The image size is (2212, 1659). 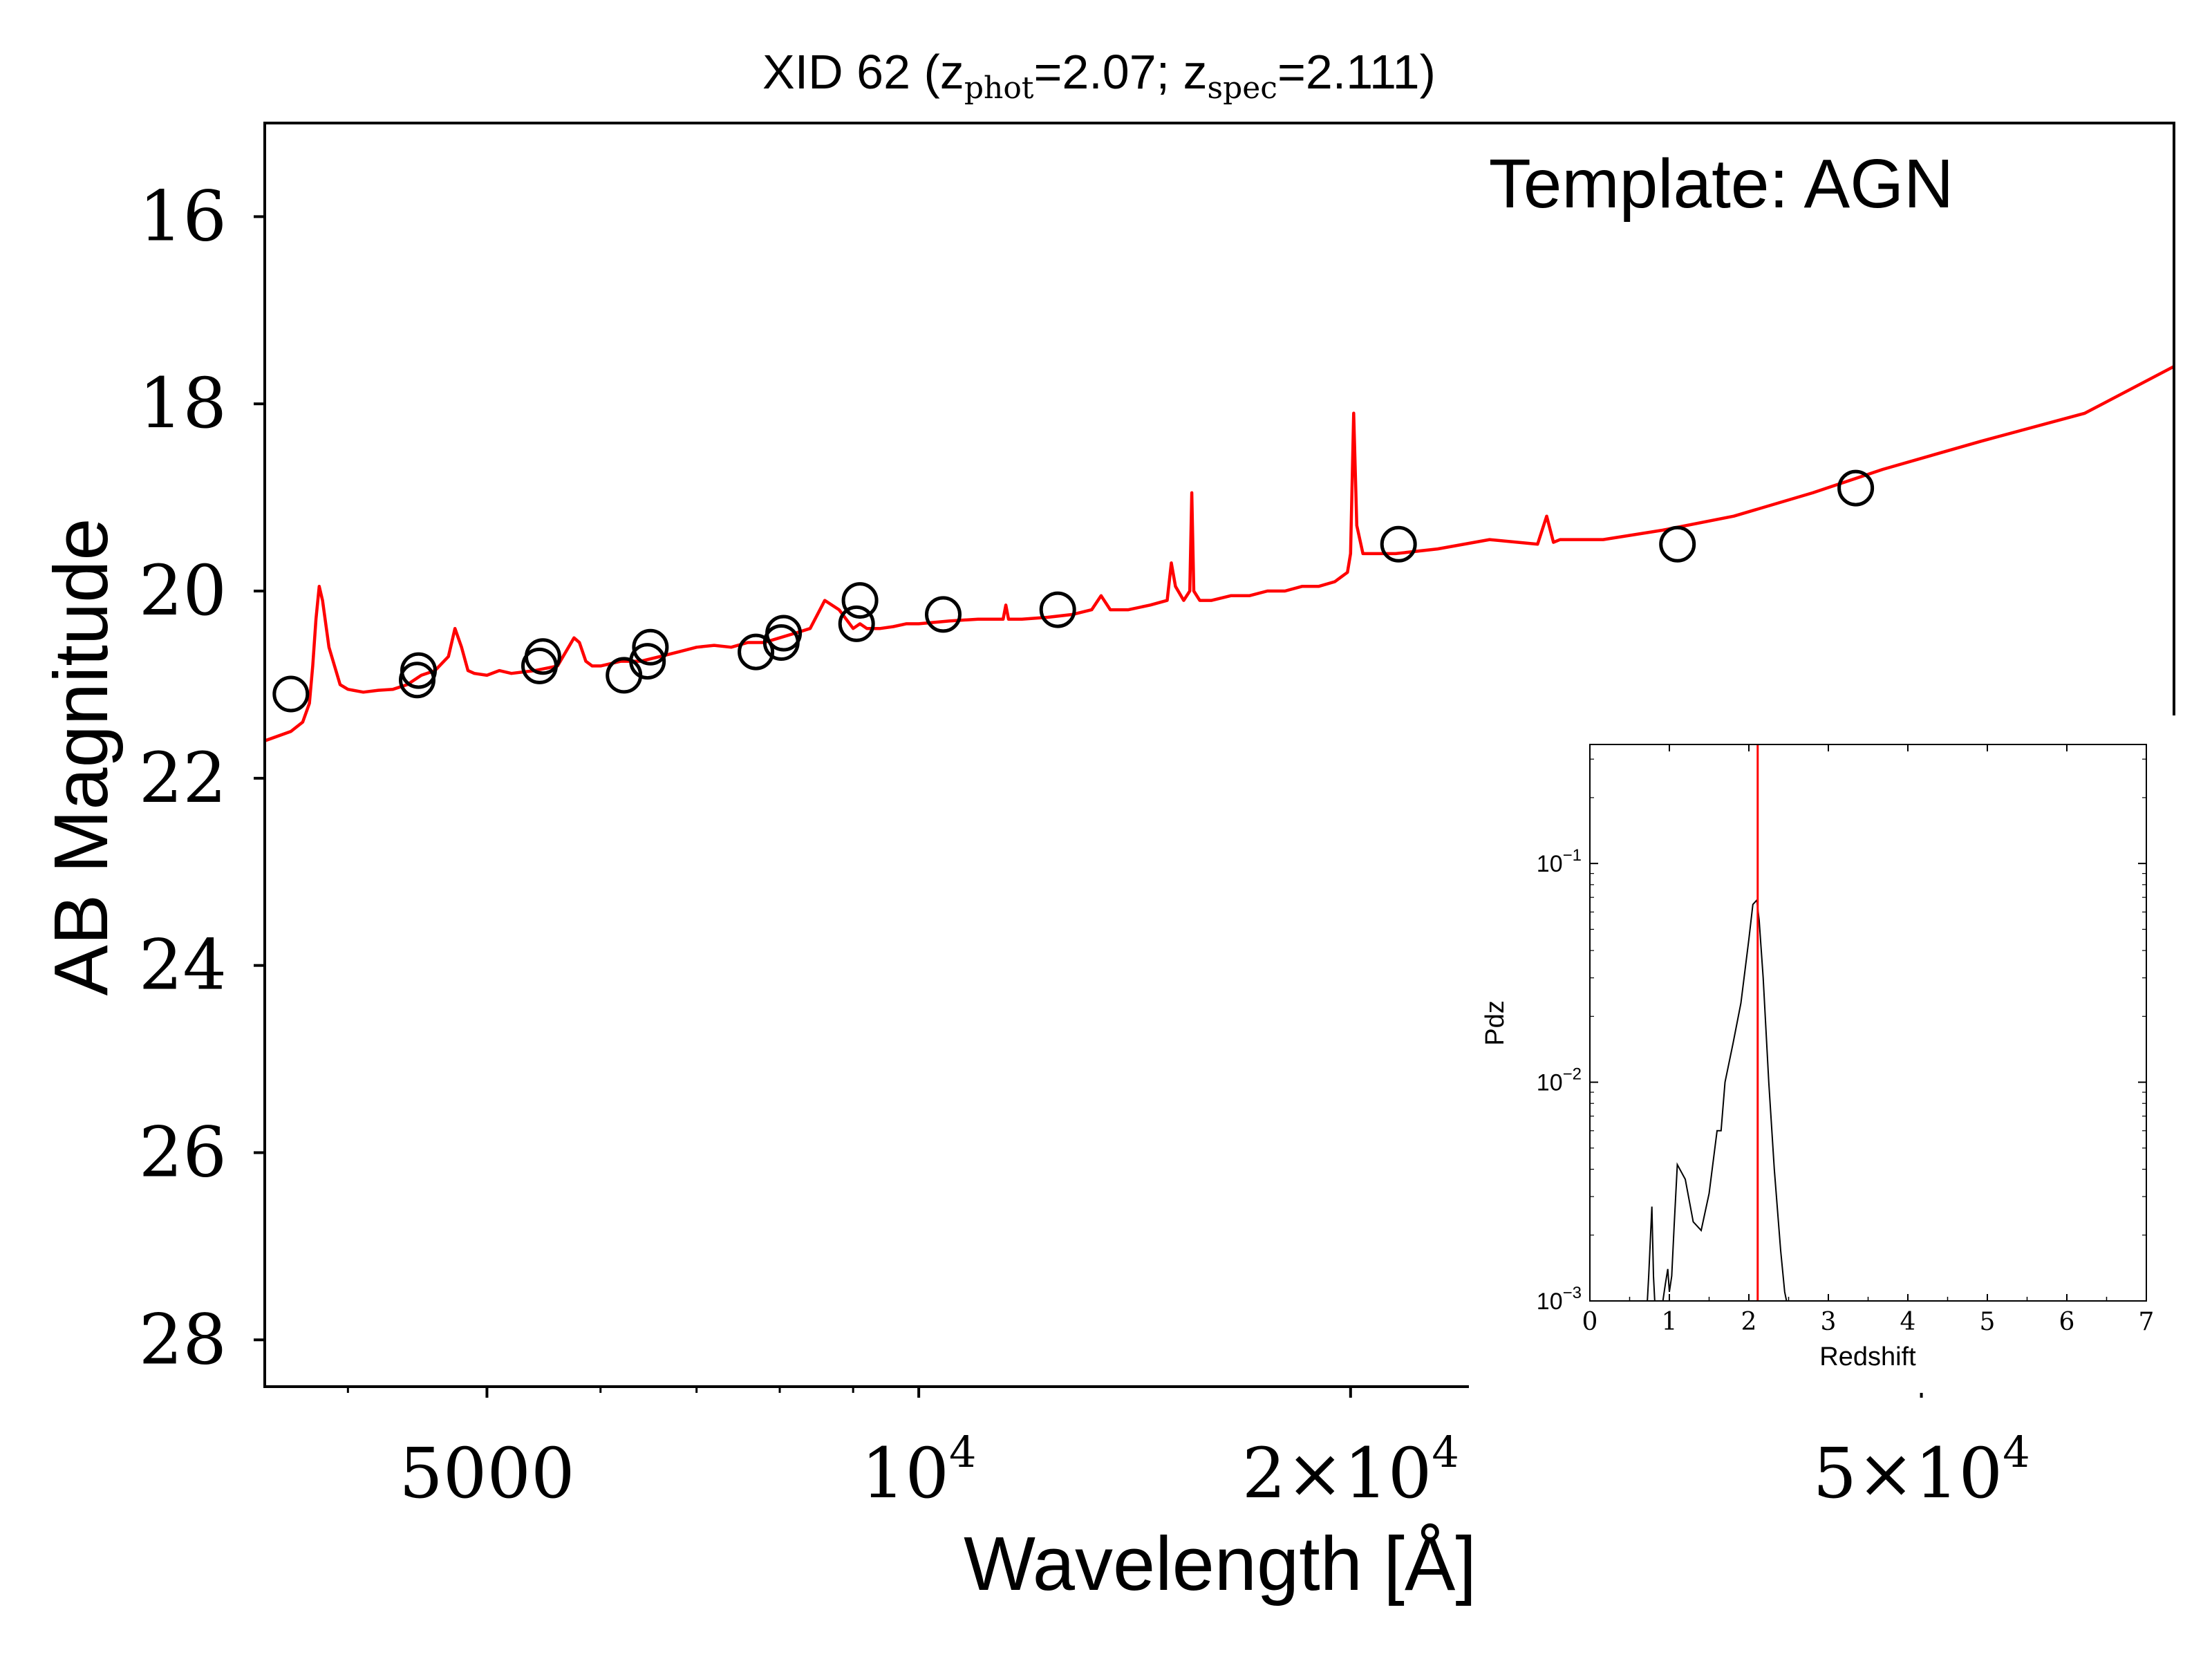 What do you see at coordinates (183, 590) in the screenshot?
I see `y-tick-label: 20` at bounding box center [183, 590].